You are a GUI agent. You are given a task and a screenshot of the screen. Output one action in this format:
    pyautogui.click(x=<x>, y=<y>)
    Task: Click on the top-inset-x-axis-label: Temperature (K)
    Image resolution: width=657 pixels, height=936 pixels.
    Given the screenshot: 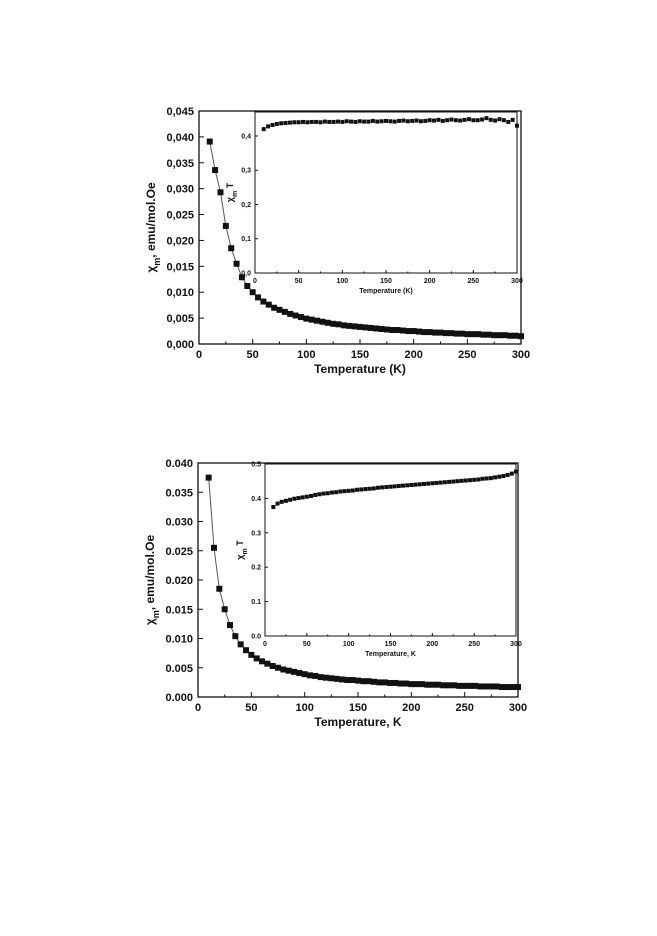 What is the action you would take?
    pyautogui.click(x=386, y=291)
    